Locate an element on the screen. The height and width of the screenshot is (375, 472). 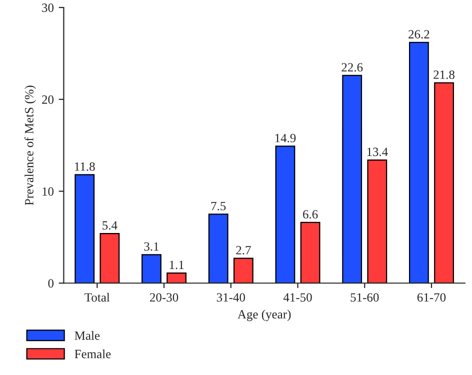
data-label: 7.5 is located at coordinates (218, 206).